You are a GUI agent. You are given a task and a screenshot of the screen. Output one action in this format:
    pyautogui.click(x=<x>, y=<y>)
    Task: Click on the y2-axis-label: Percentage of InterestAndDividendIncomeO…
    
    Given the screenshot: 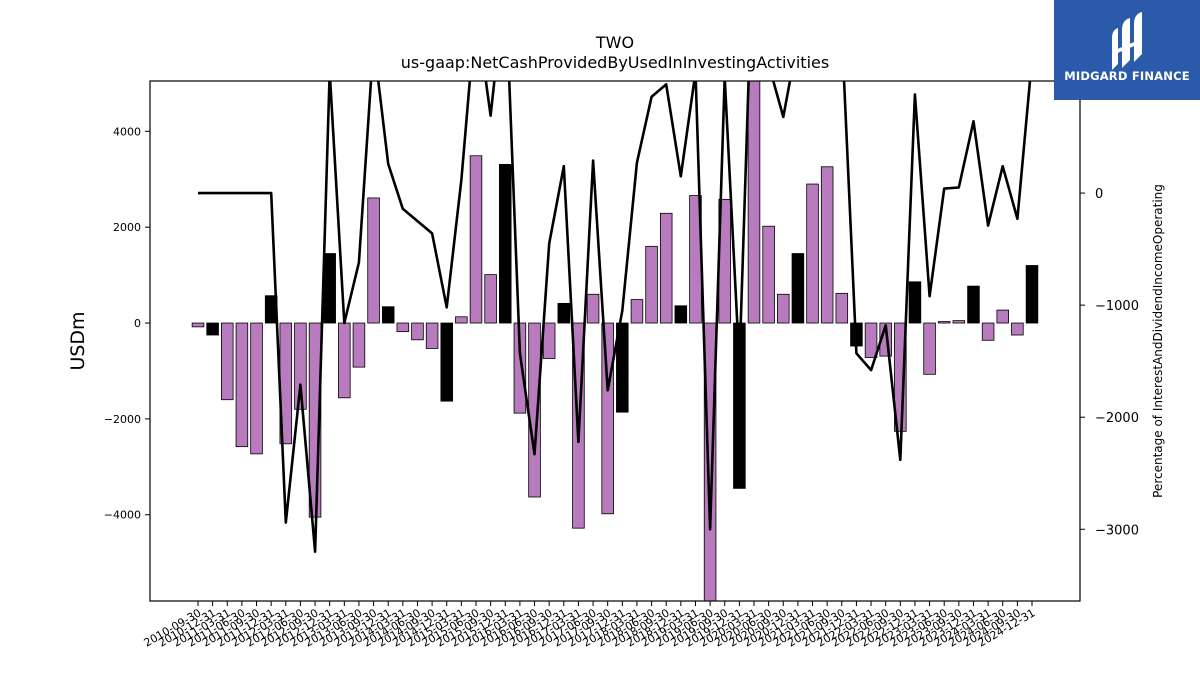 What is the action you would take?
    pyautogui.click(x=1158, y=341)
    